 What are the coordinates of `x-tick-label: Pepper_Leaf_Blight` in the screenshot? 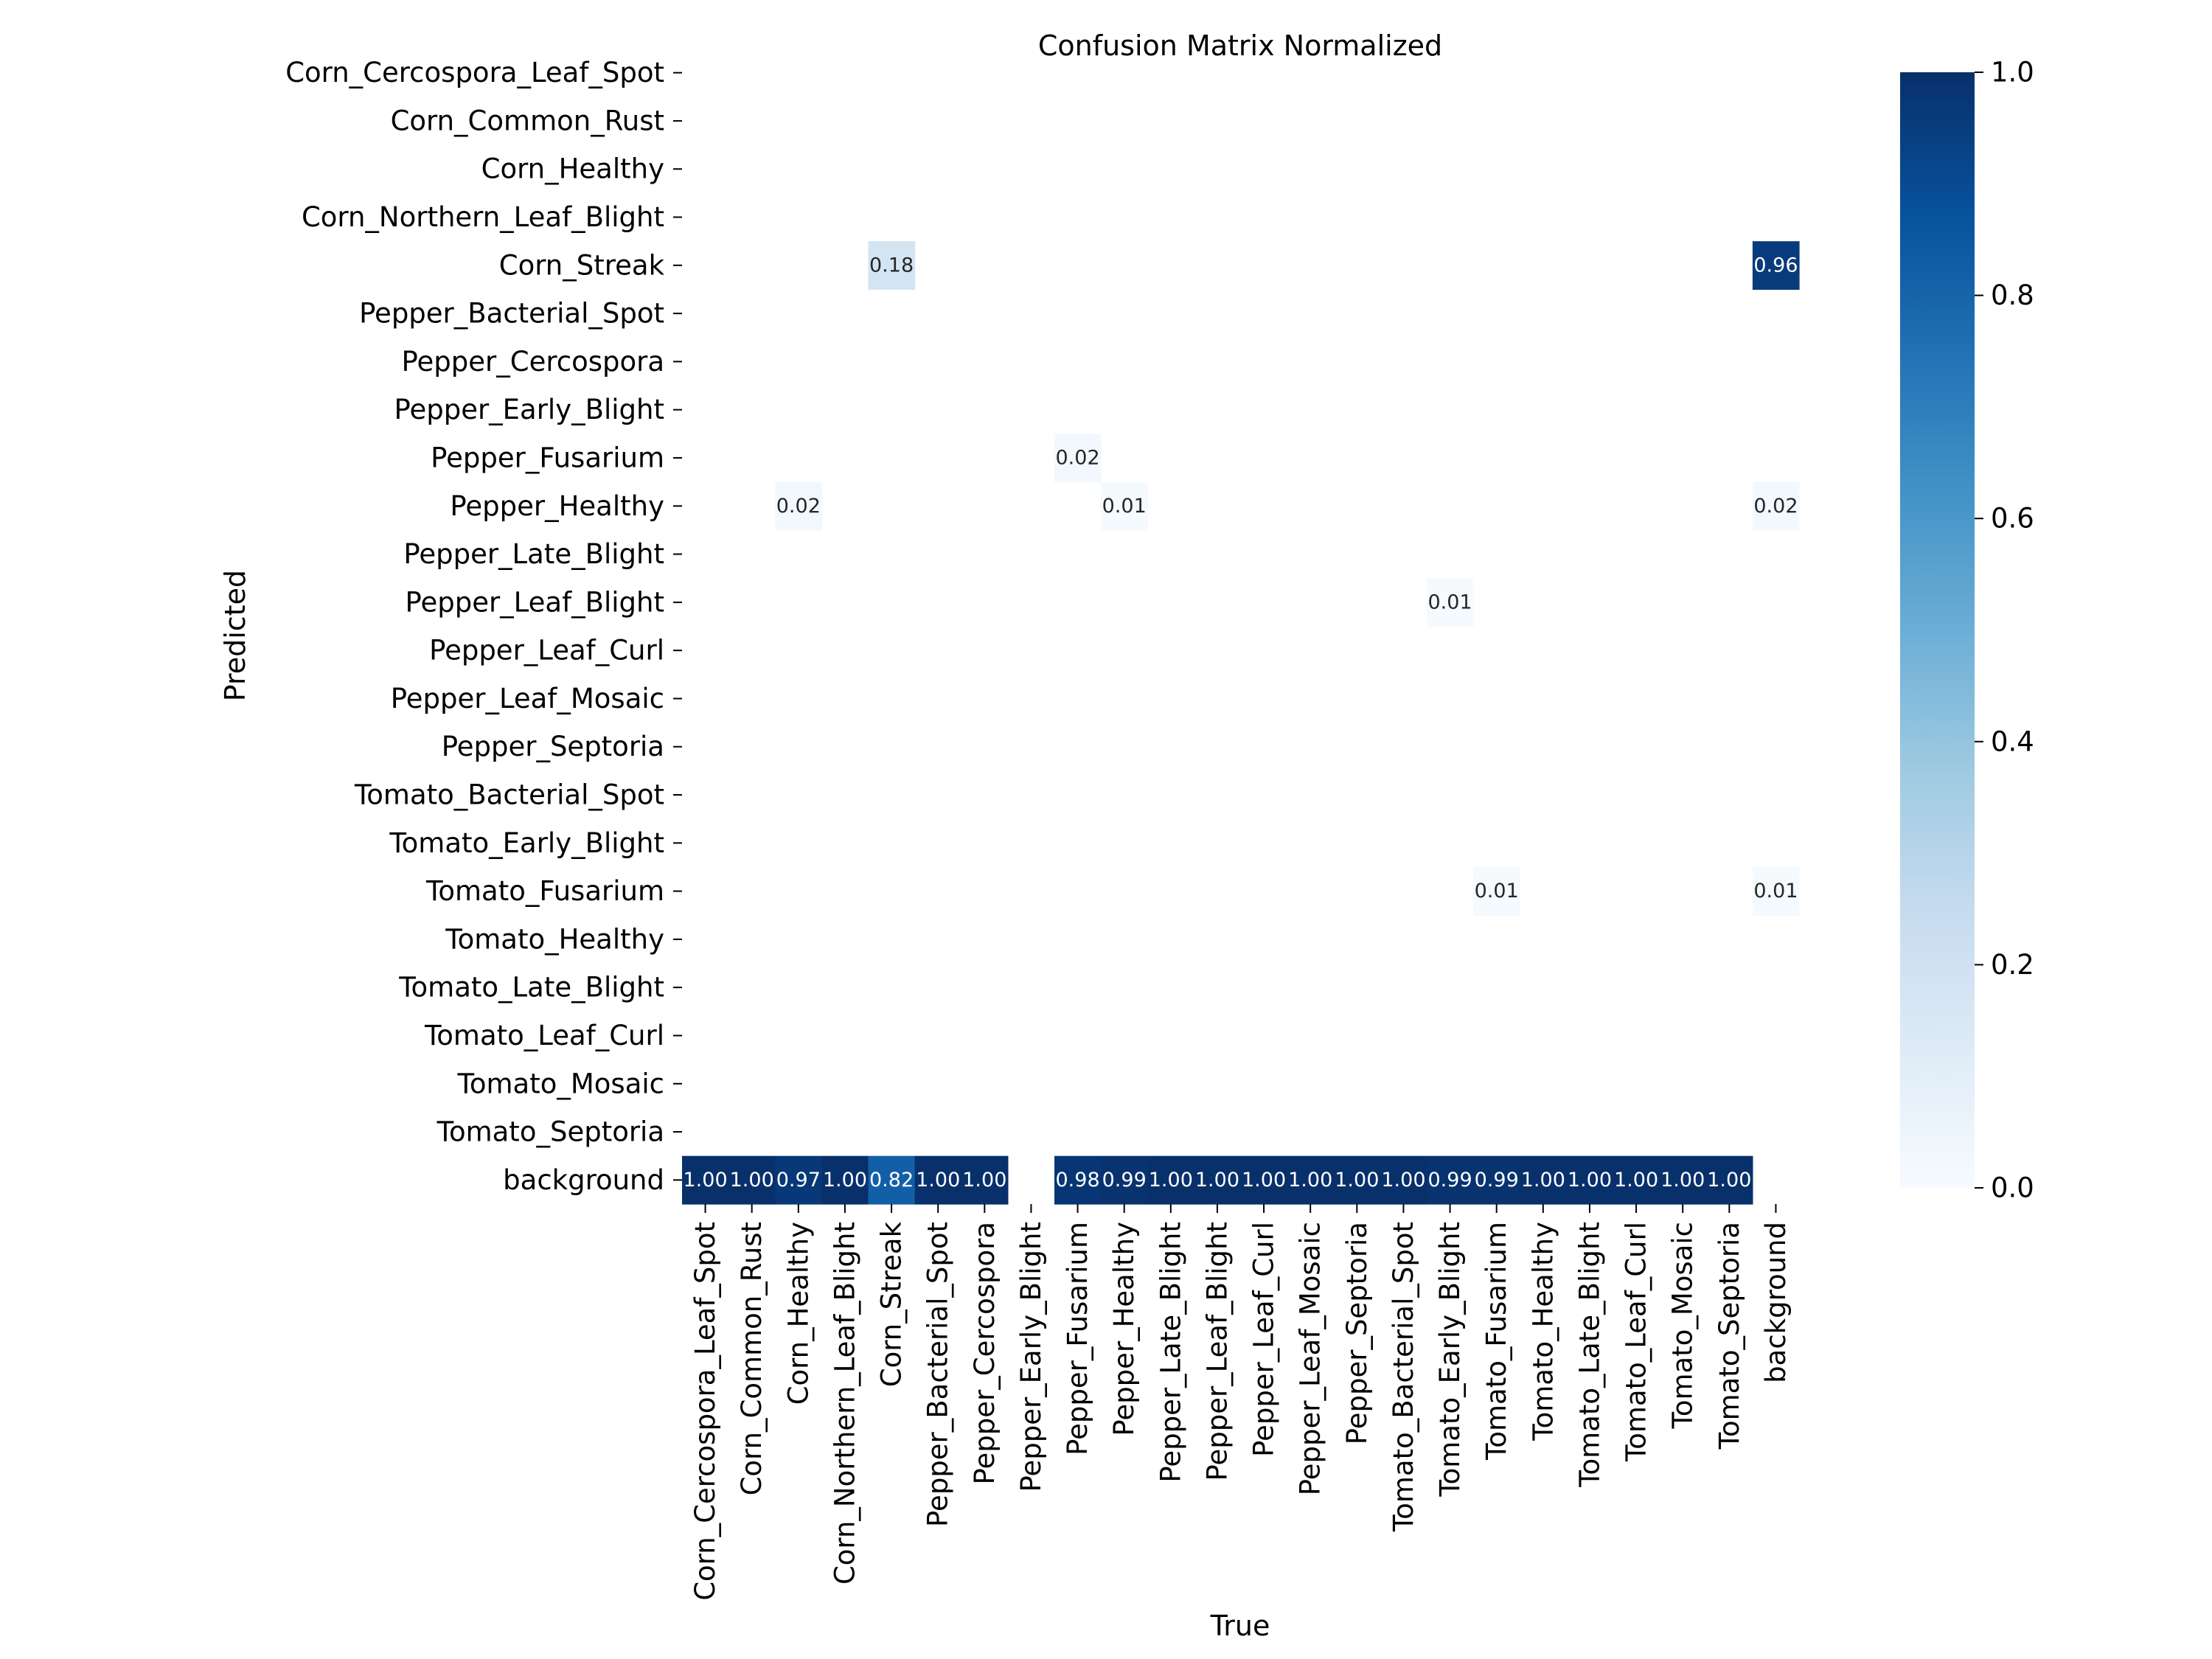 It's located at (1217, 1351).